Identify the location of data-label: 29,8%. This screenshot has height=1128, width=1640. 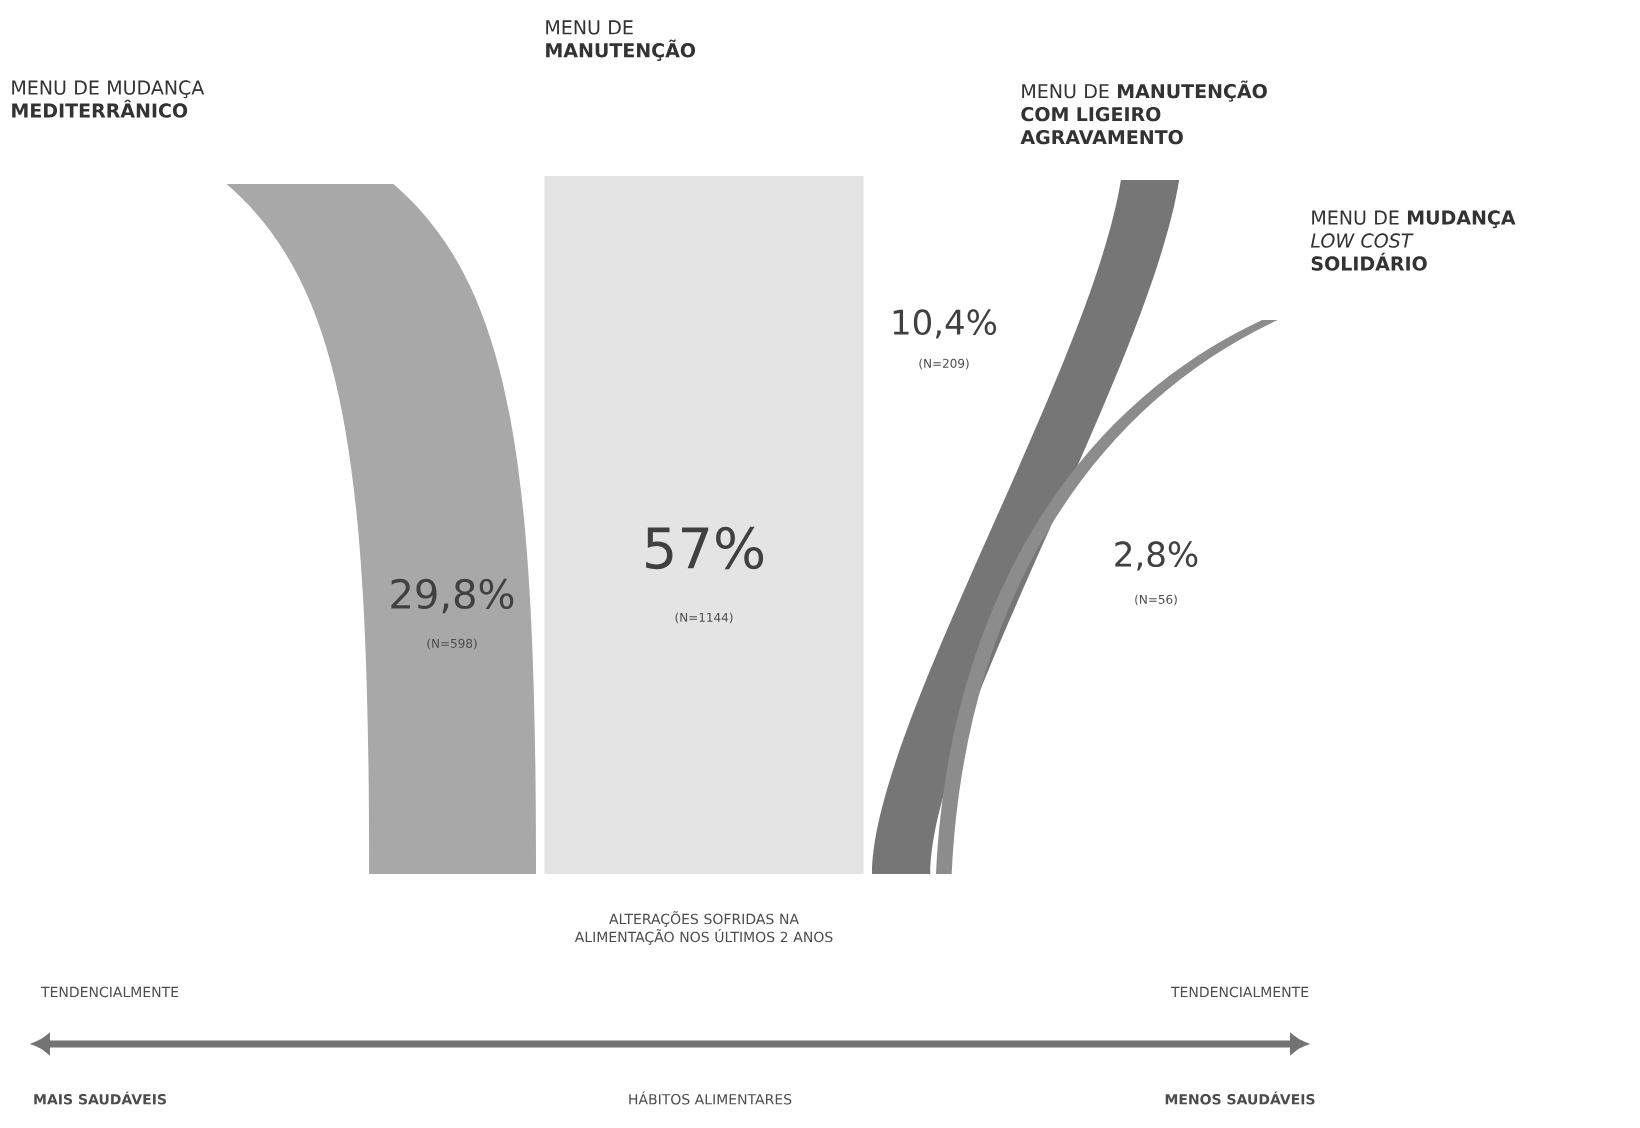
(452, 596).